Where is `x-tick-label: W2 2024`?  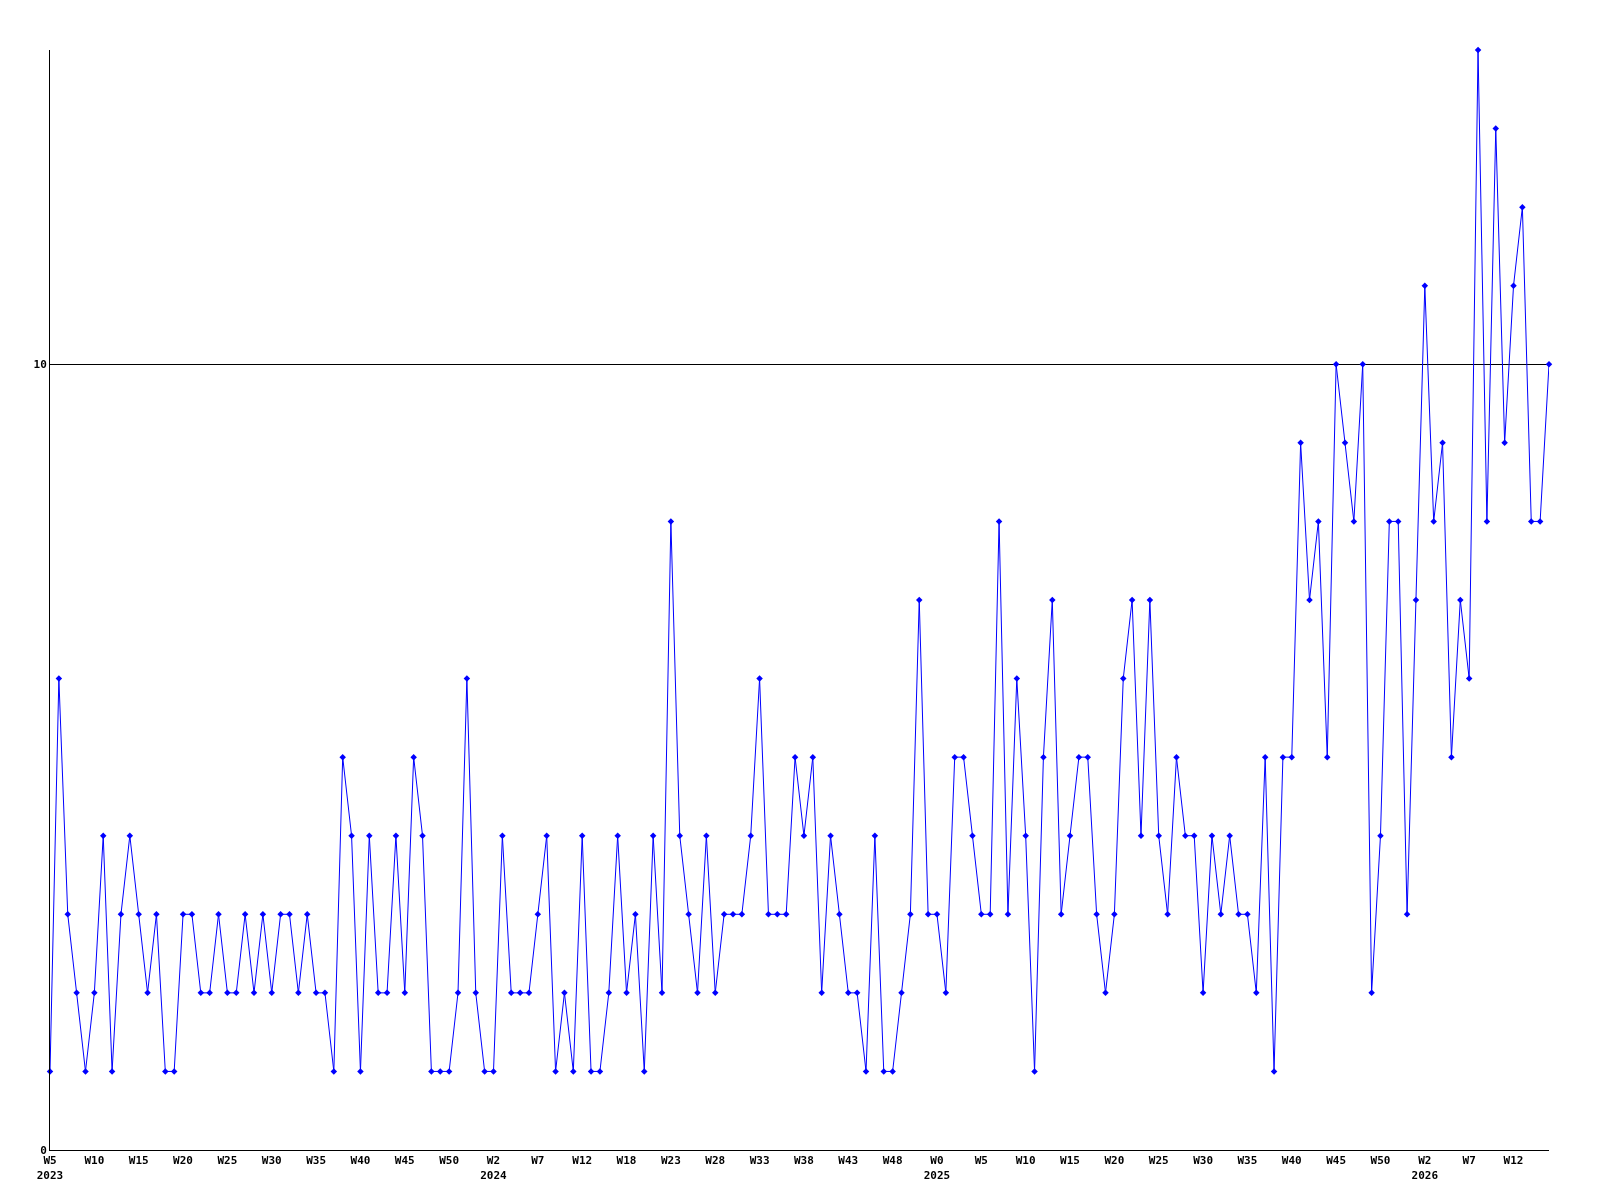 x-tick-label: W2 2024 is located at coordinates (494, 1168).